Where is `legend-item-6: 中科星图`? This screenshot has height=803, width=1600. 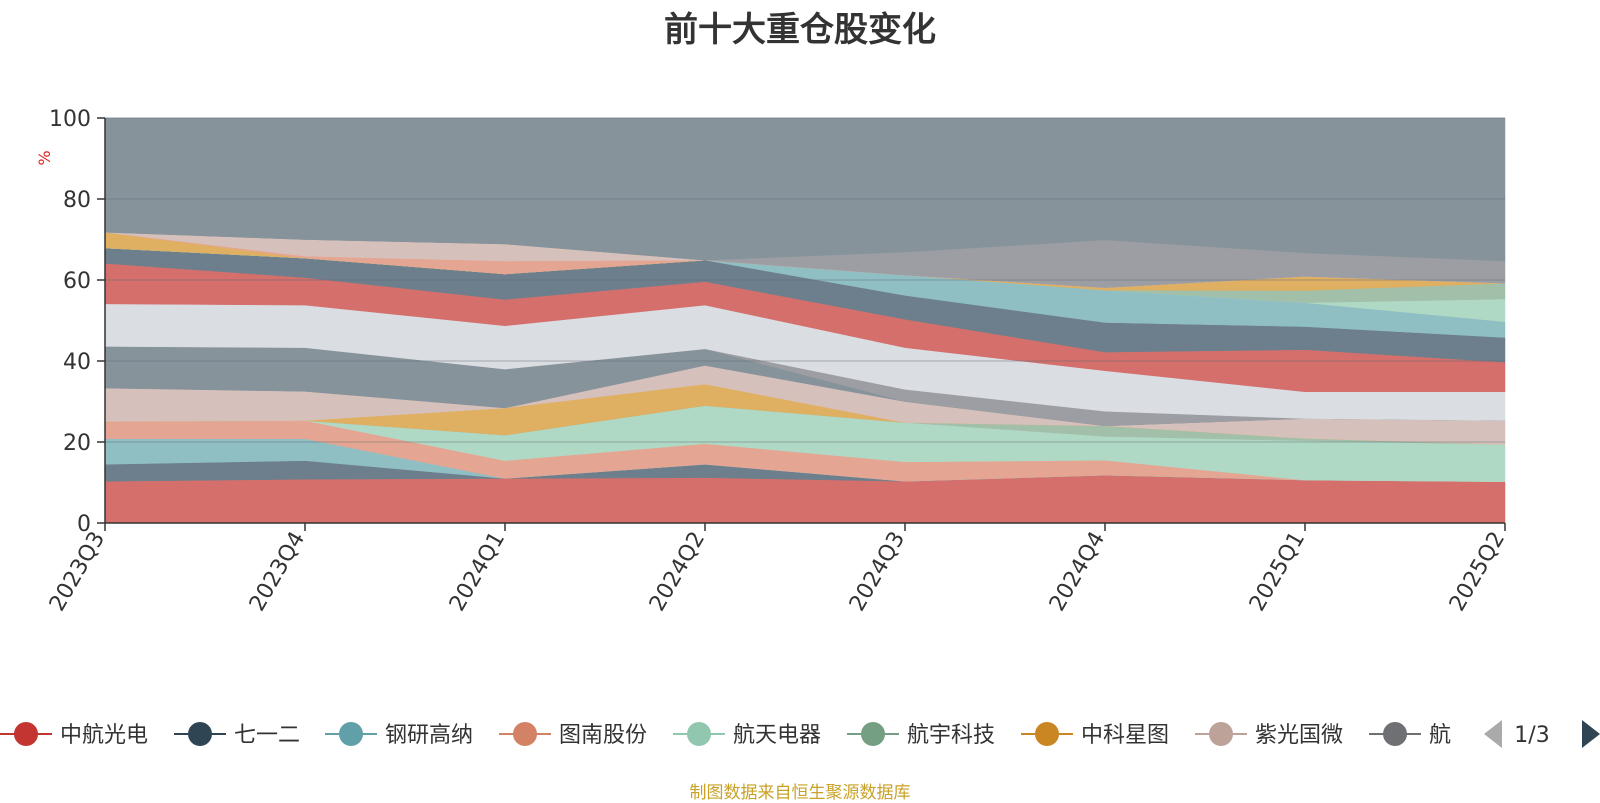
legend-item-6: 中科星图 is located at coordinates (1095, 735).